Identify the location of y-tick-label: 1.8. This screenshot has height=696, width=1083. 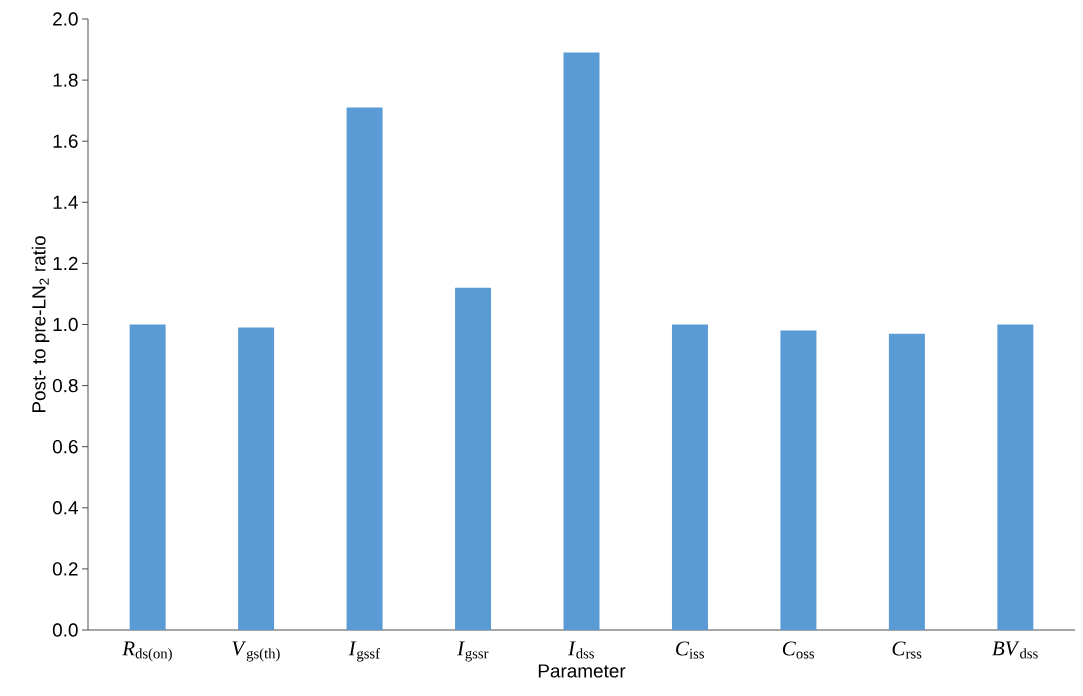
(65, 80).